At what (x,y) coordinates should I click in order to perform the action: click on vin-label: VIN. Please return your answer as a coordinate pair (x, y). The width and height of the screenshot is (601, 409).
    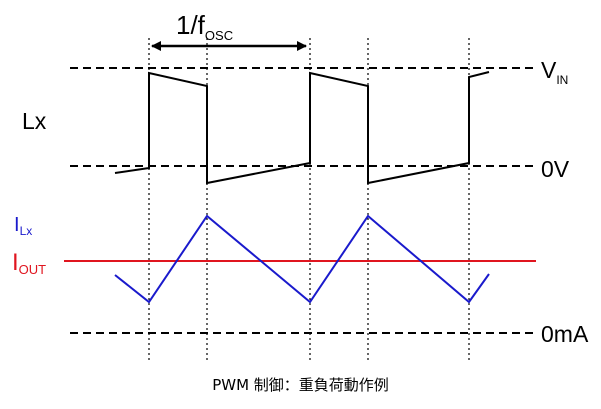
    Looking at the image, I should click on (554, 72).